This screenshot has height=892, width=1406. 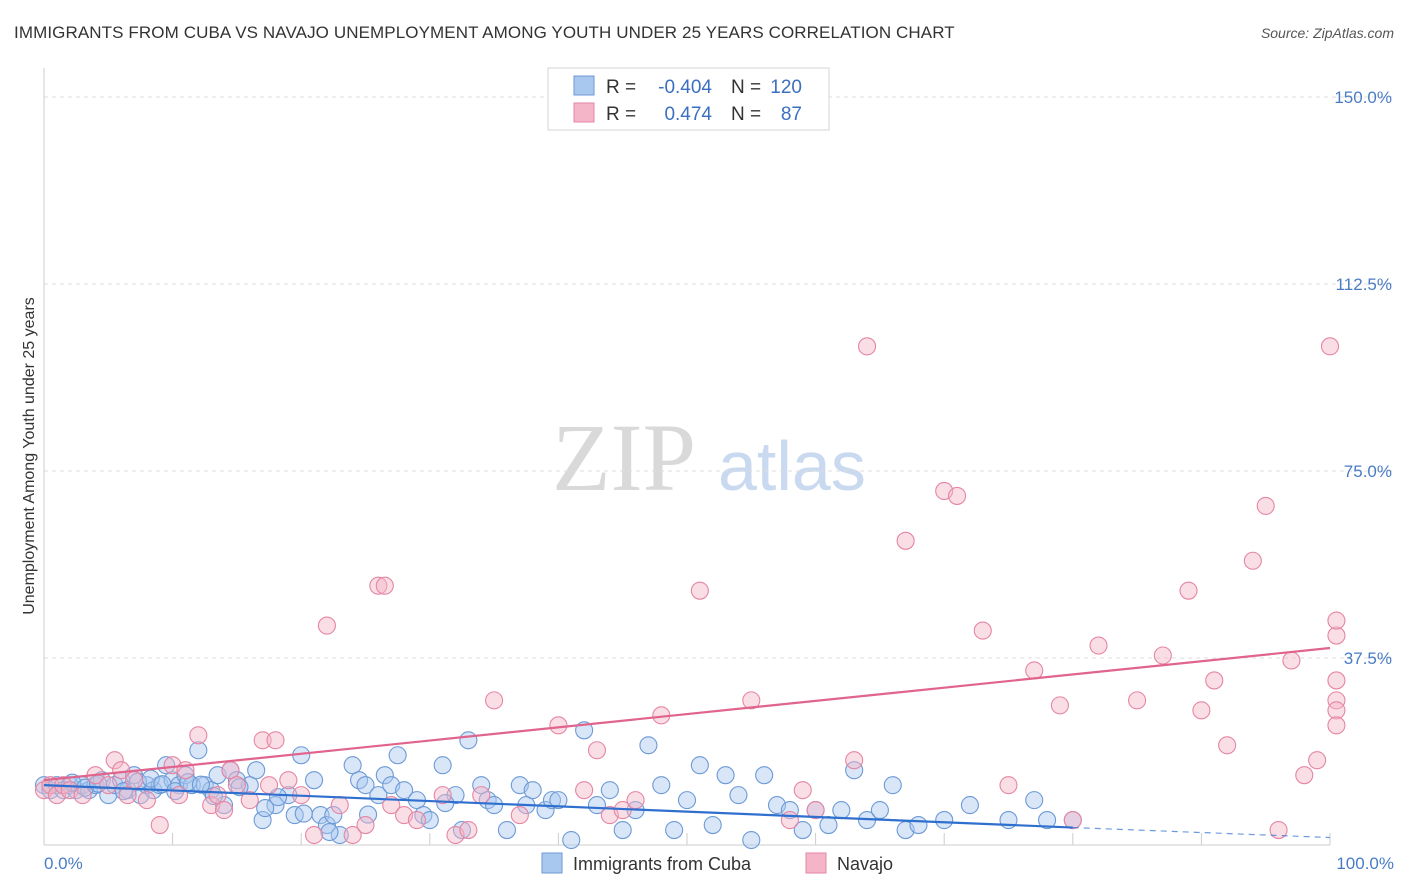 What do you see at coordinates (63, 863) in the screenshot?
I see `x-tick-label-left: 0.0%` at bounding box center [63, 863].